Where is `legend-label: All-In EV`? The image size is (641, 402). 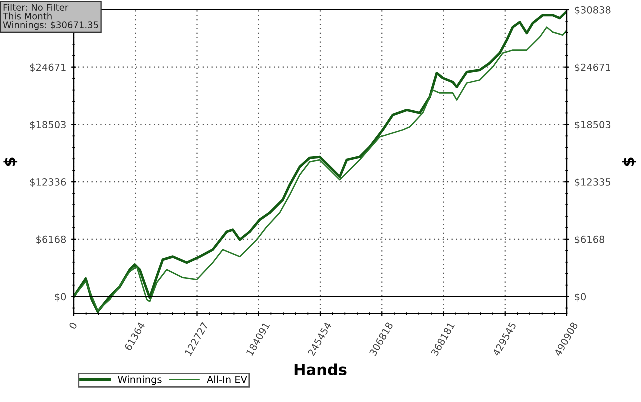 legend-label: All-In EV is located at coordinates (227, 380).